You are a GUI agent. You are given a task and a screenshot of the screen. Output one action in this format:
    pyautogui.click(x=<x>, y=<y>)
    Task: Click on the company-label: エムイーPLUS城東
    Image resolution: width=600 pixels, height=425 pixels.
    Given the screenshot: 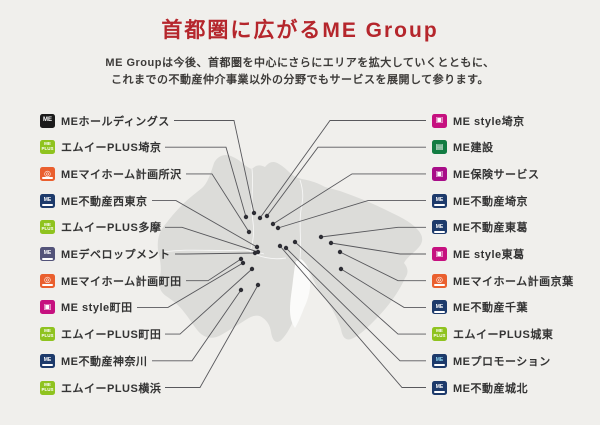 What is the action you would take?
    pyautogui.click(x=503, y=335)
    